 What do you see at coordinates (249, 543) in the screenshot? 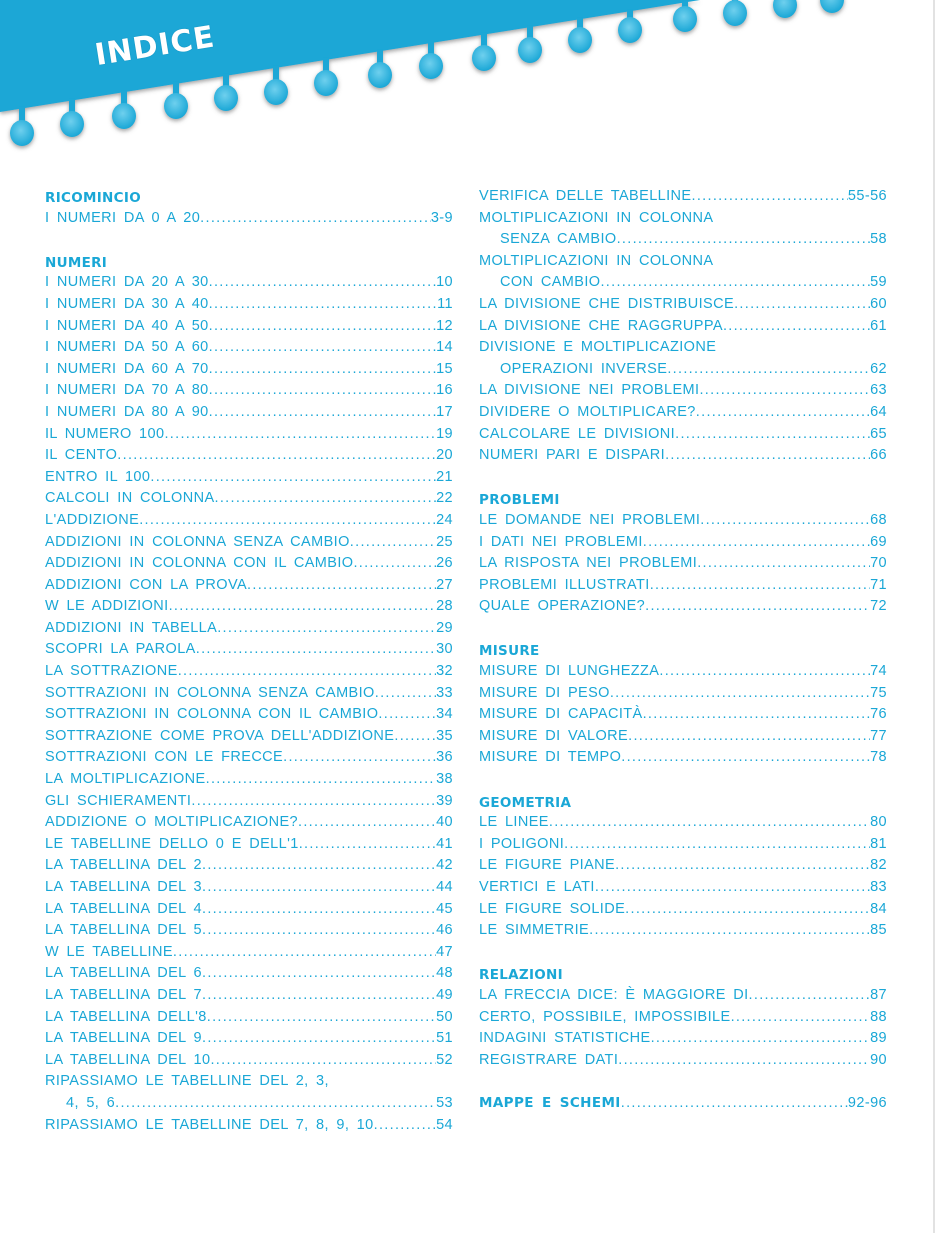
I see `toc-entry: ADDIZIONI IN COLONNA SENZA CAMBIO 25` at bounding box center [249, 543].